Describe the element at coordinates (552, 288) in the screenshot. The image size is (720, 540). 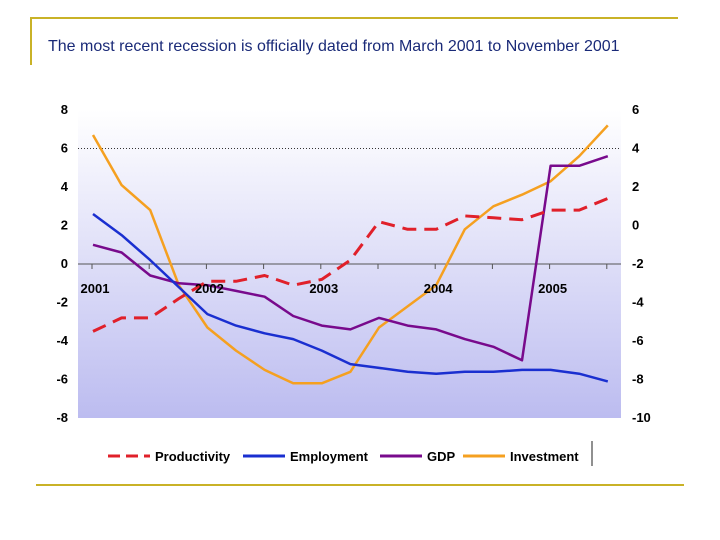
I see `x-tick-label: 2005` at that location.